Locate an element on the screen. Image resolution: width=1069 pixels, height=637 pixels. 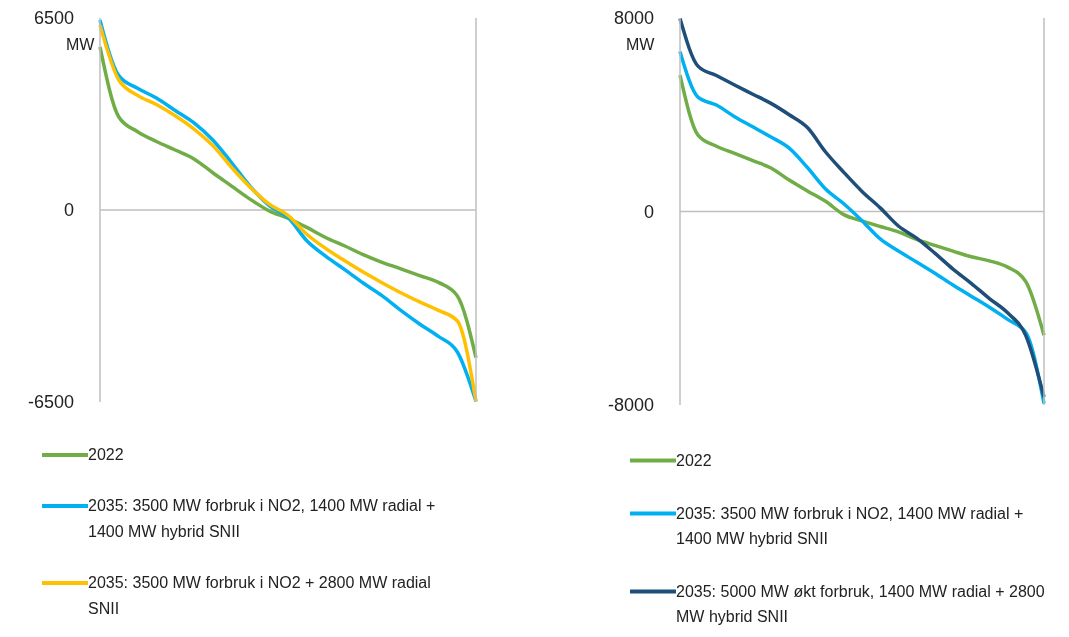
y-tick-label: 6500 is located at coordinates (53, 18).